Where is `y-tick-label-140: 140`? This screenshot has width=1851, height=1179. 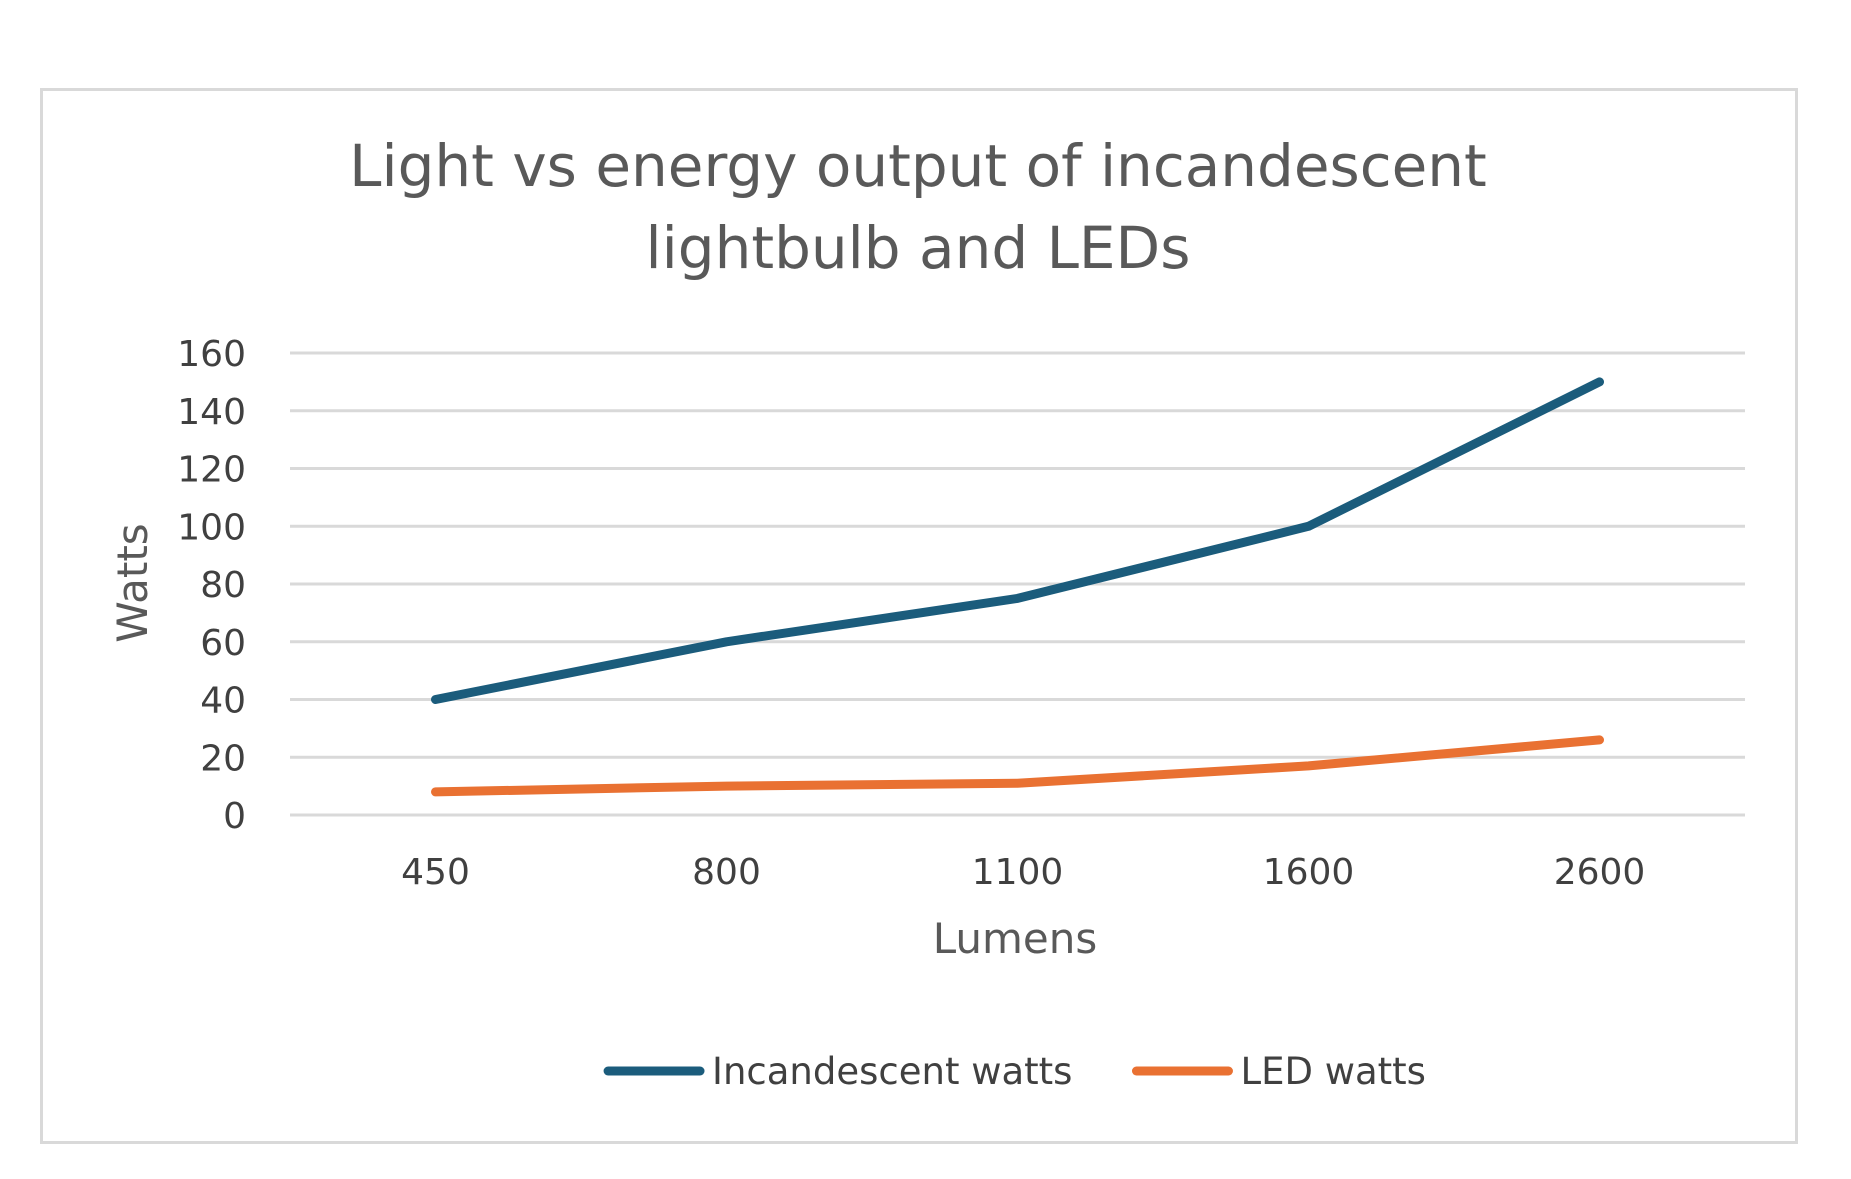
y-tick-label-140: 140 is located at coordinates (211, 412).